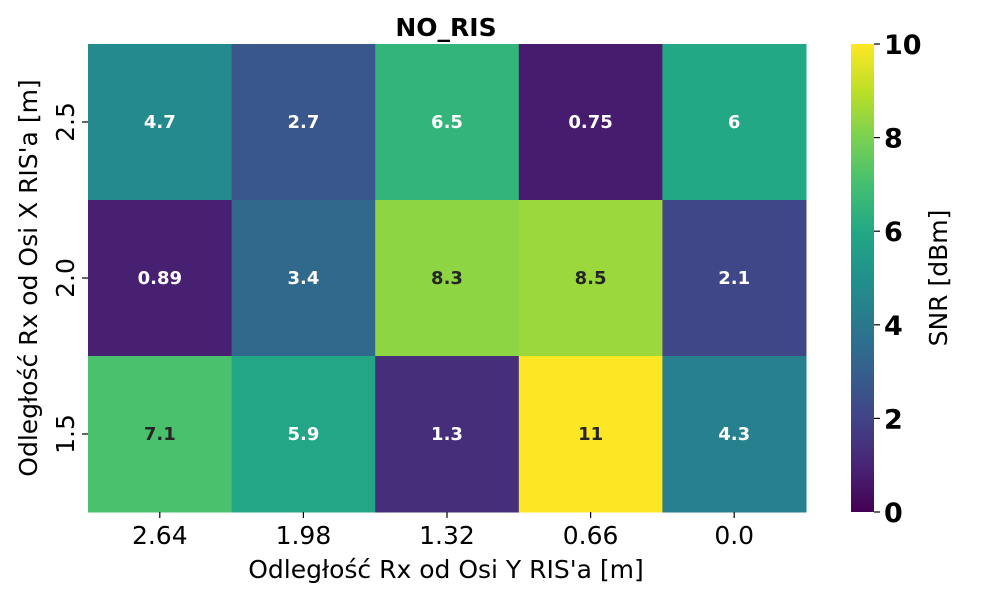  I want to click on cell-value-label: 5.9, so click(303, 434).